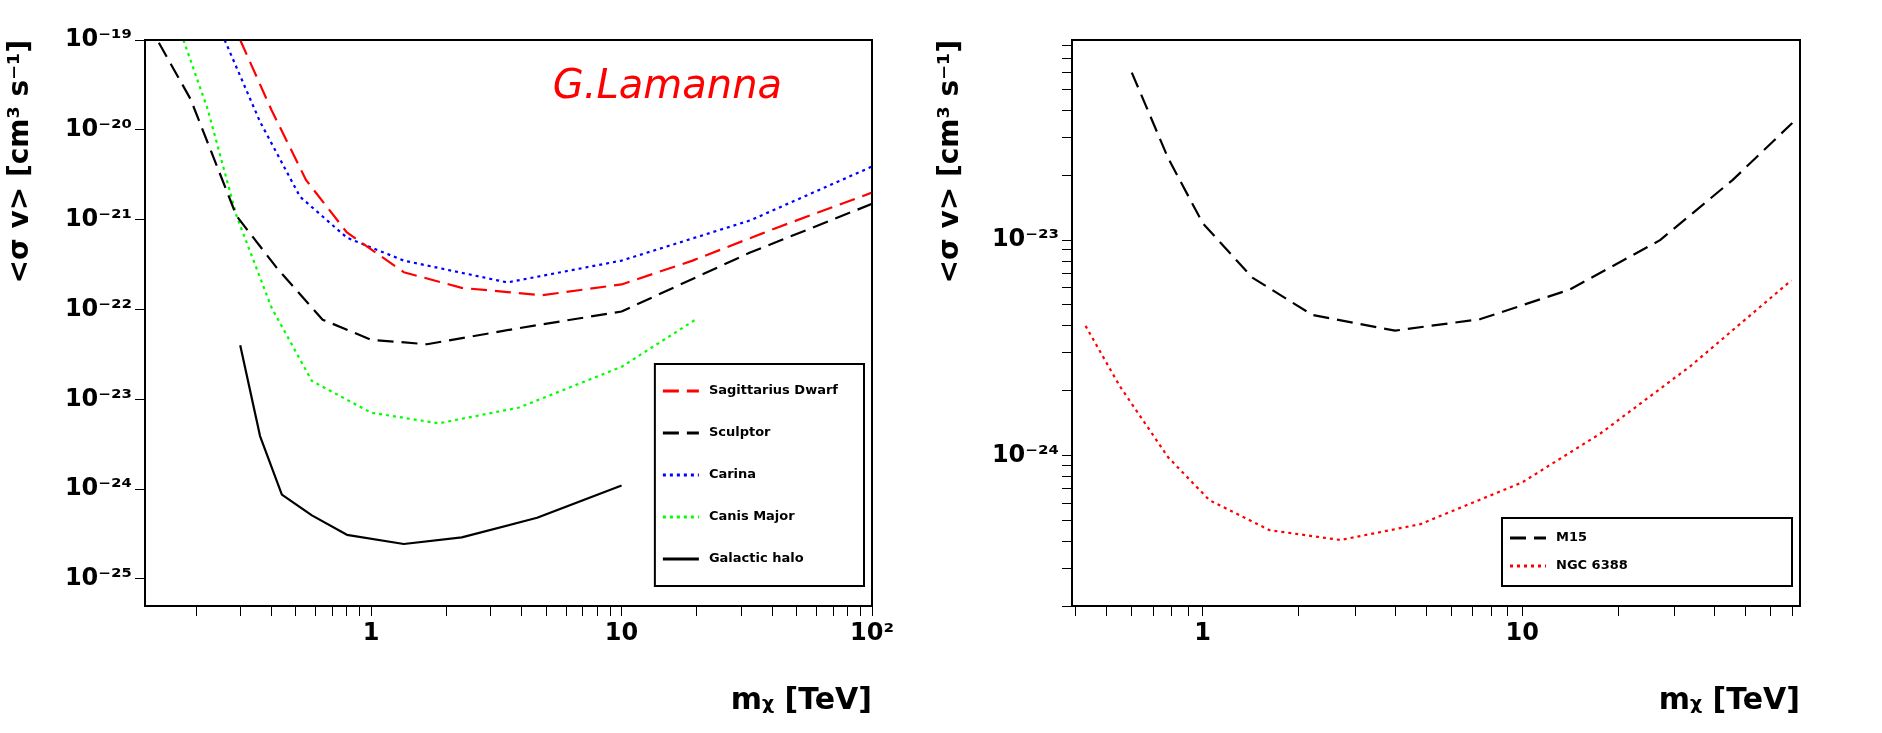 Image resolution: width=1882 pixels, height=733 pixels. What do you see at coordinates (752, 516) in the screenshot?
I see `legend-label: Canis Major` at bounding box center [752, 516].